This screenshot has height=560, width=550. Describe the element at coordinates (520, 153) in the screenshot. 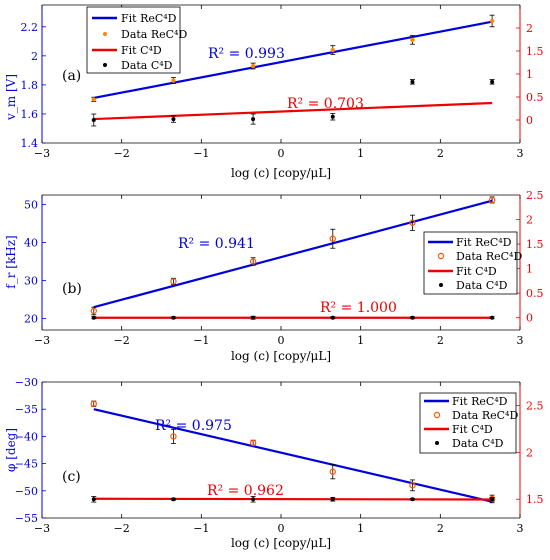

I see `x-tick-label-a: 3` at that location.